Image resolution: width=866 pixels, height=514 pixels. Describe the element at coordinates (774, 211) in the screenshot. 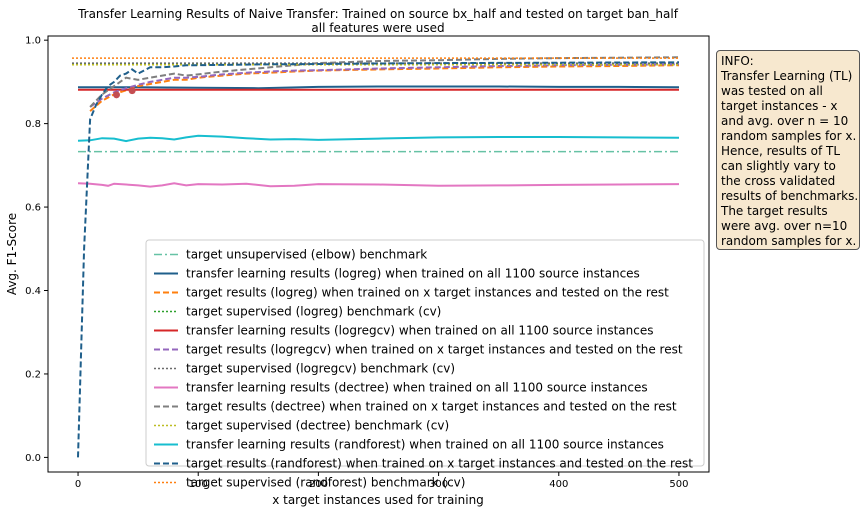

I see `info-line: The target results` at that location.